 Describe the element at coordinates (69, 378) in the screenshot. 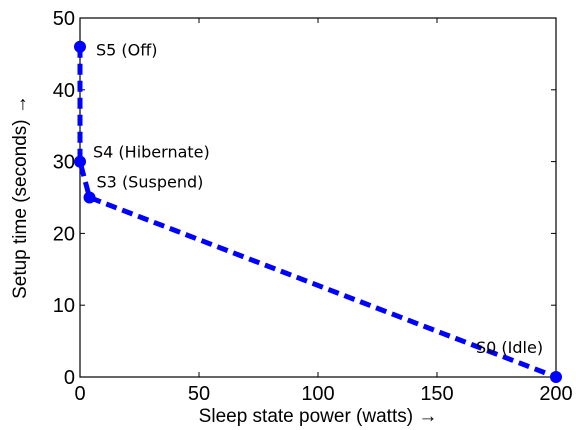

I see `y-tick-label: 0` at that location.